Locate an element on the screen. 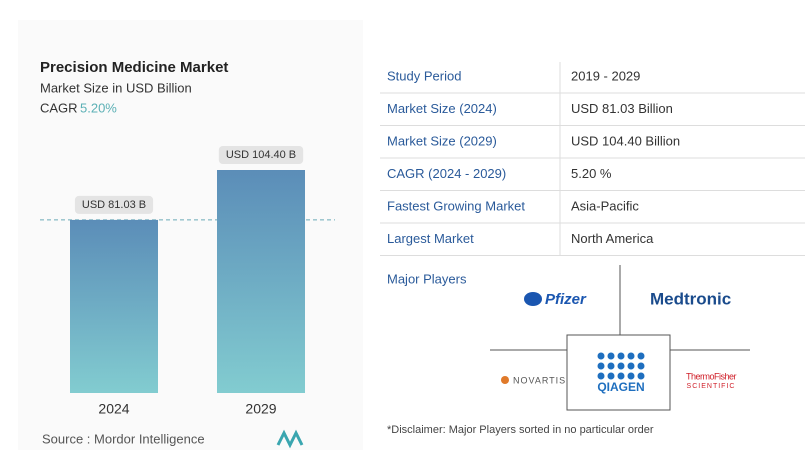 This screenshot has height=453, width=807. chart-title: Precision Medicine Market is located at coordinates (134, 67).